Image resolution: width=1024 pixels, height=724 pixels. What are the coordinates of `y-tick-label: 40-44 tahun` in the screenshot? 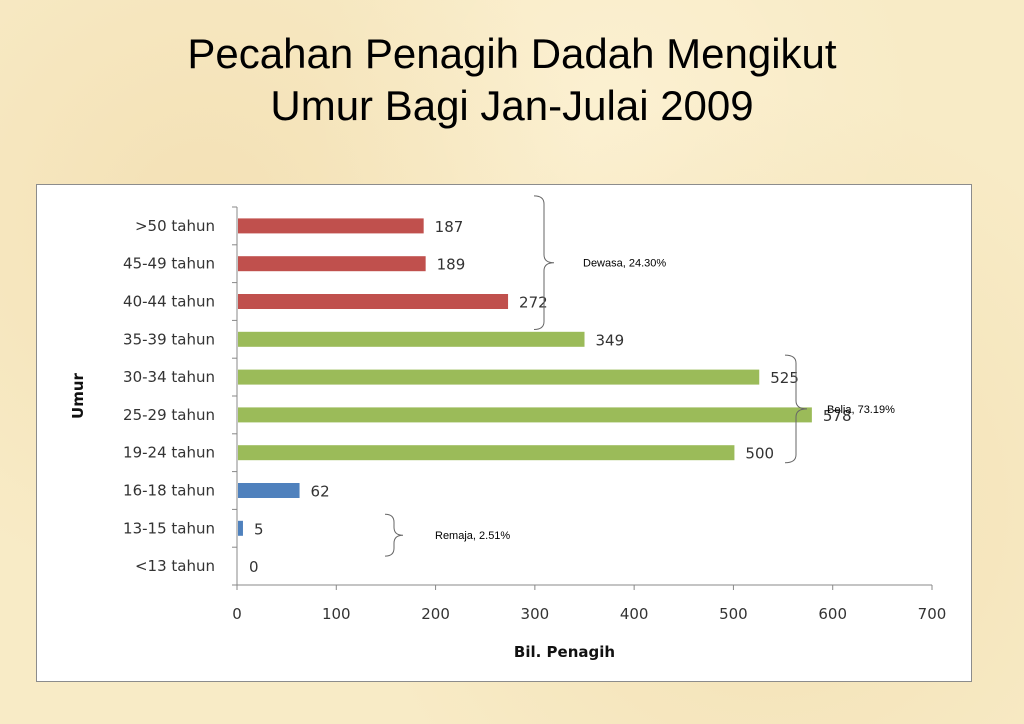 It's located at (169, 302).